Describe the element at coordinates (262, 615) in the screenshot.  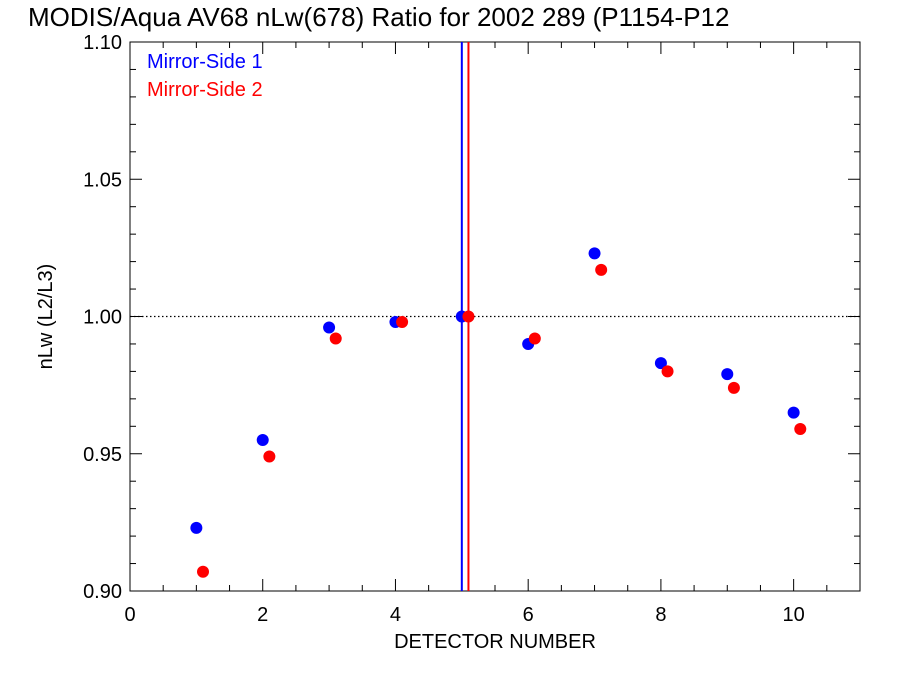
I see `x-tick-label: 2` at that location.